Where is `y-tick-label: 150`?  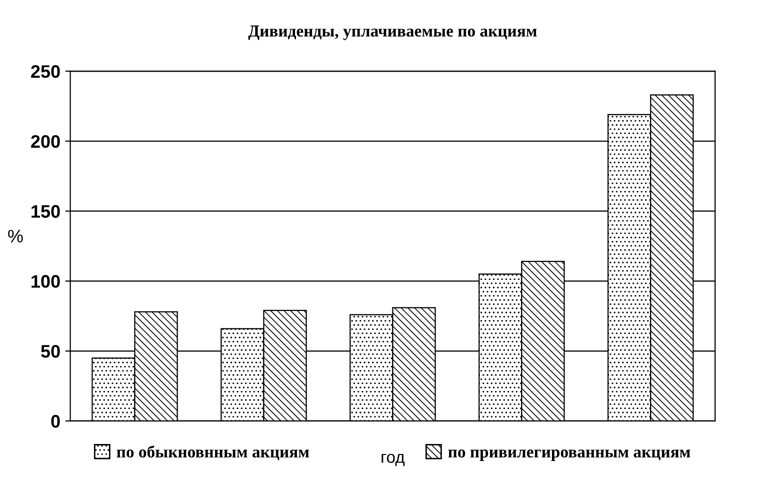 y-tick-label: 150 is located at coordinates (46, 211).